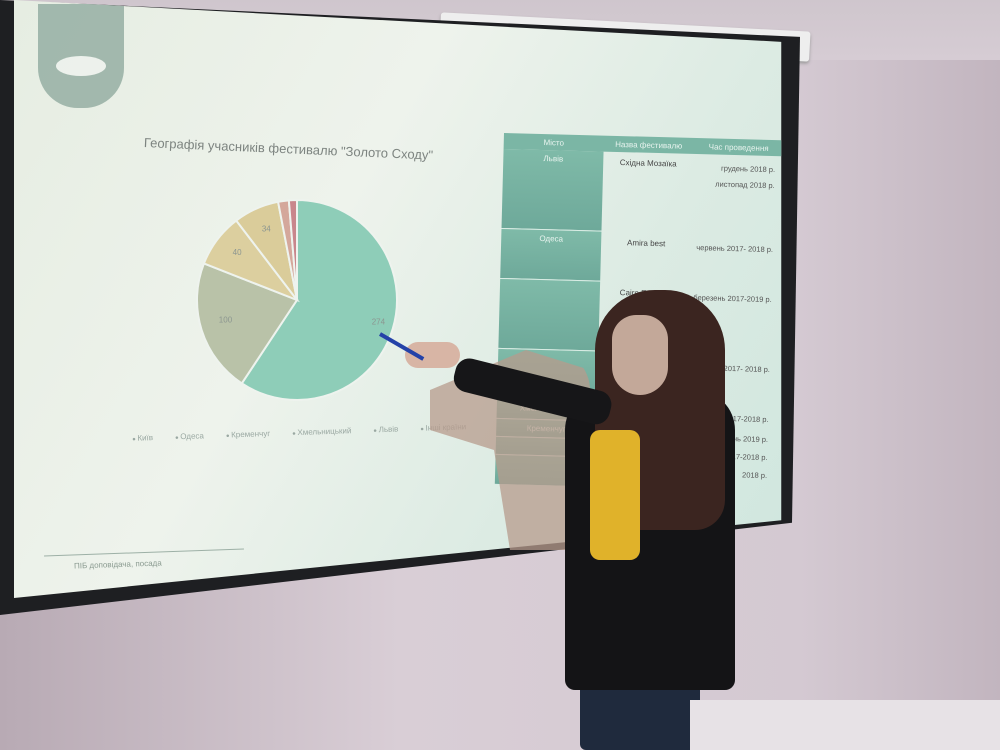  Describe the element at coordinates (142, 438) in the screenshot. I see `legend-item: Київ` at that location.